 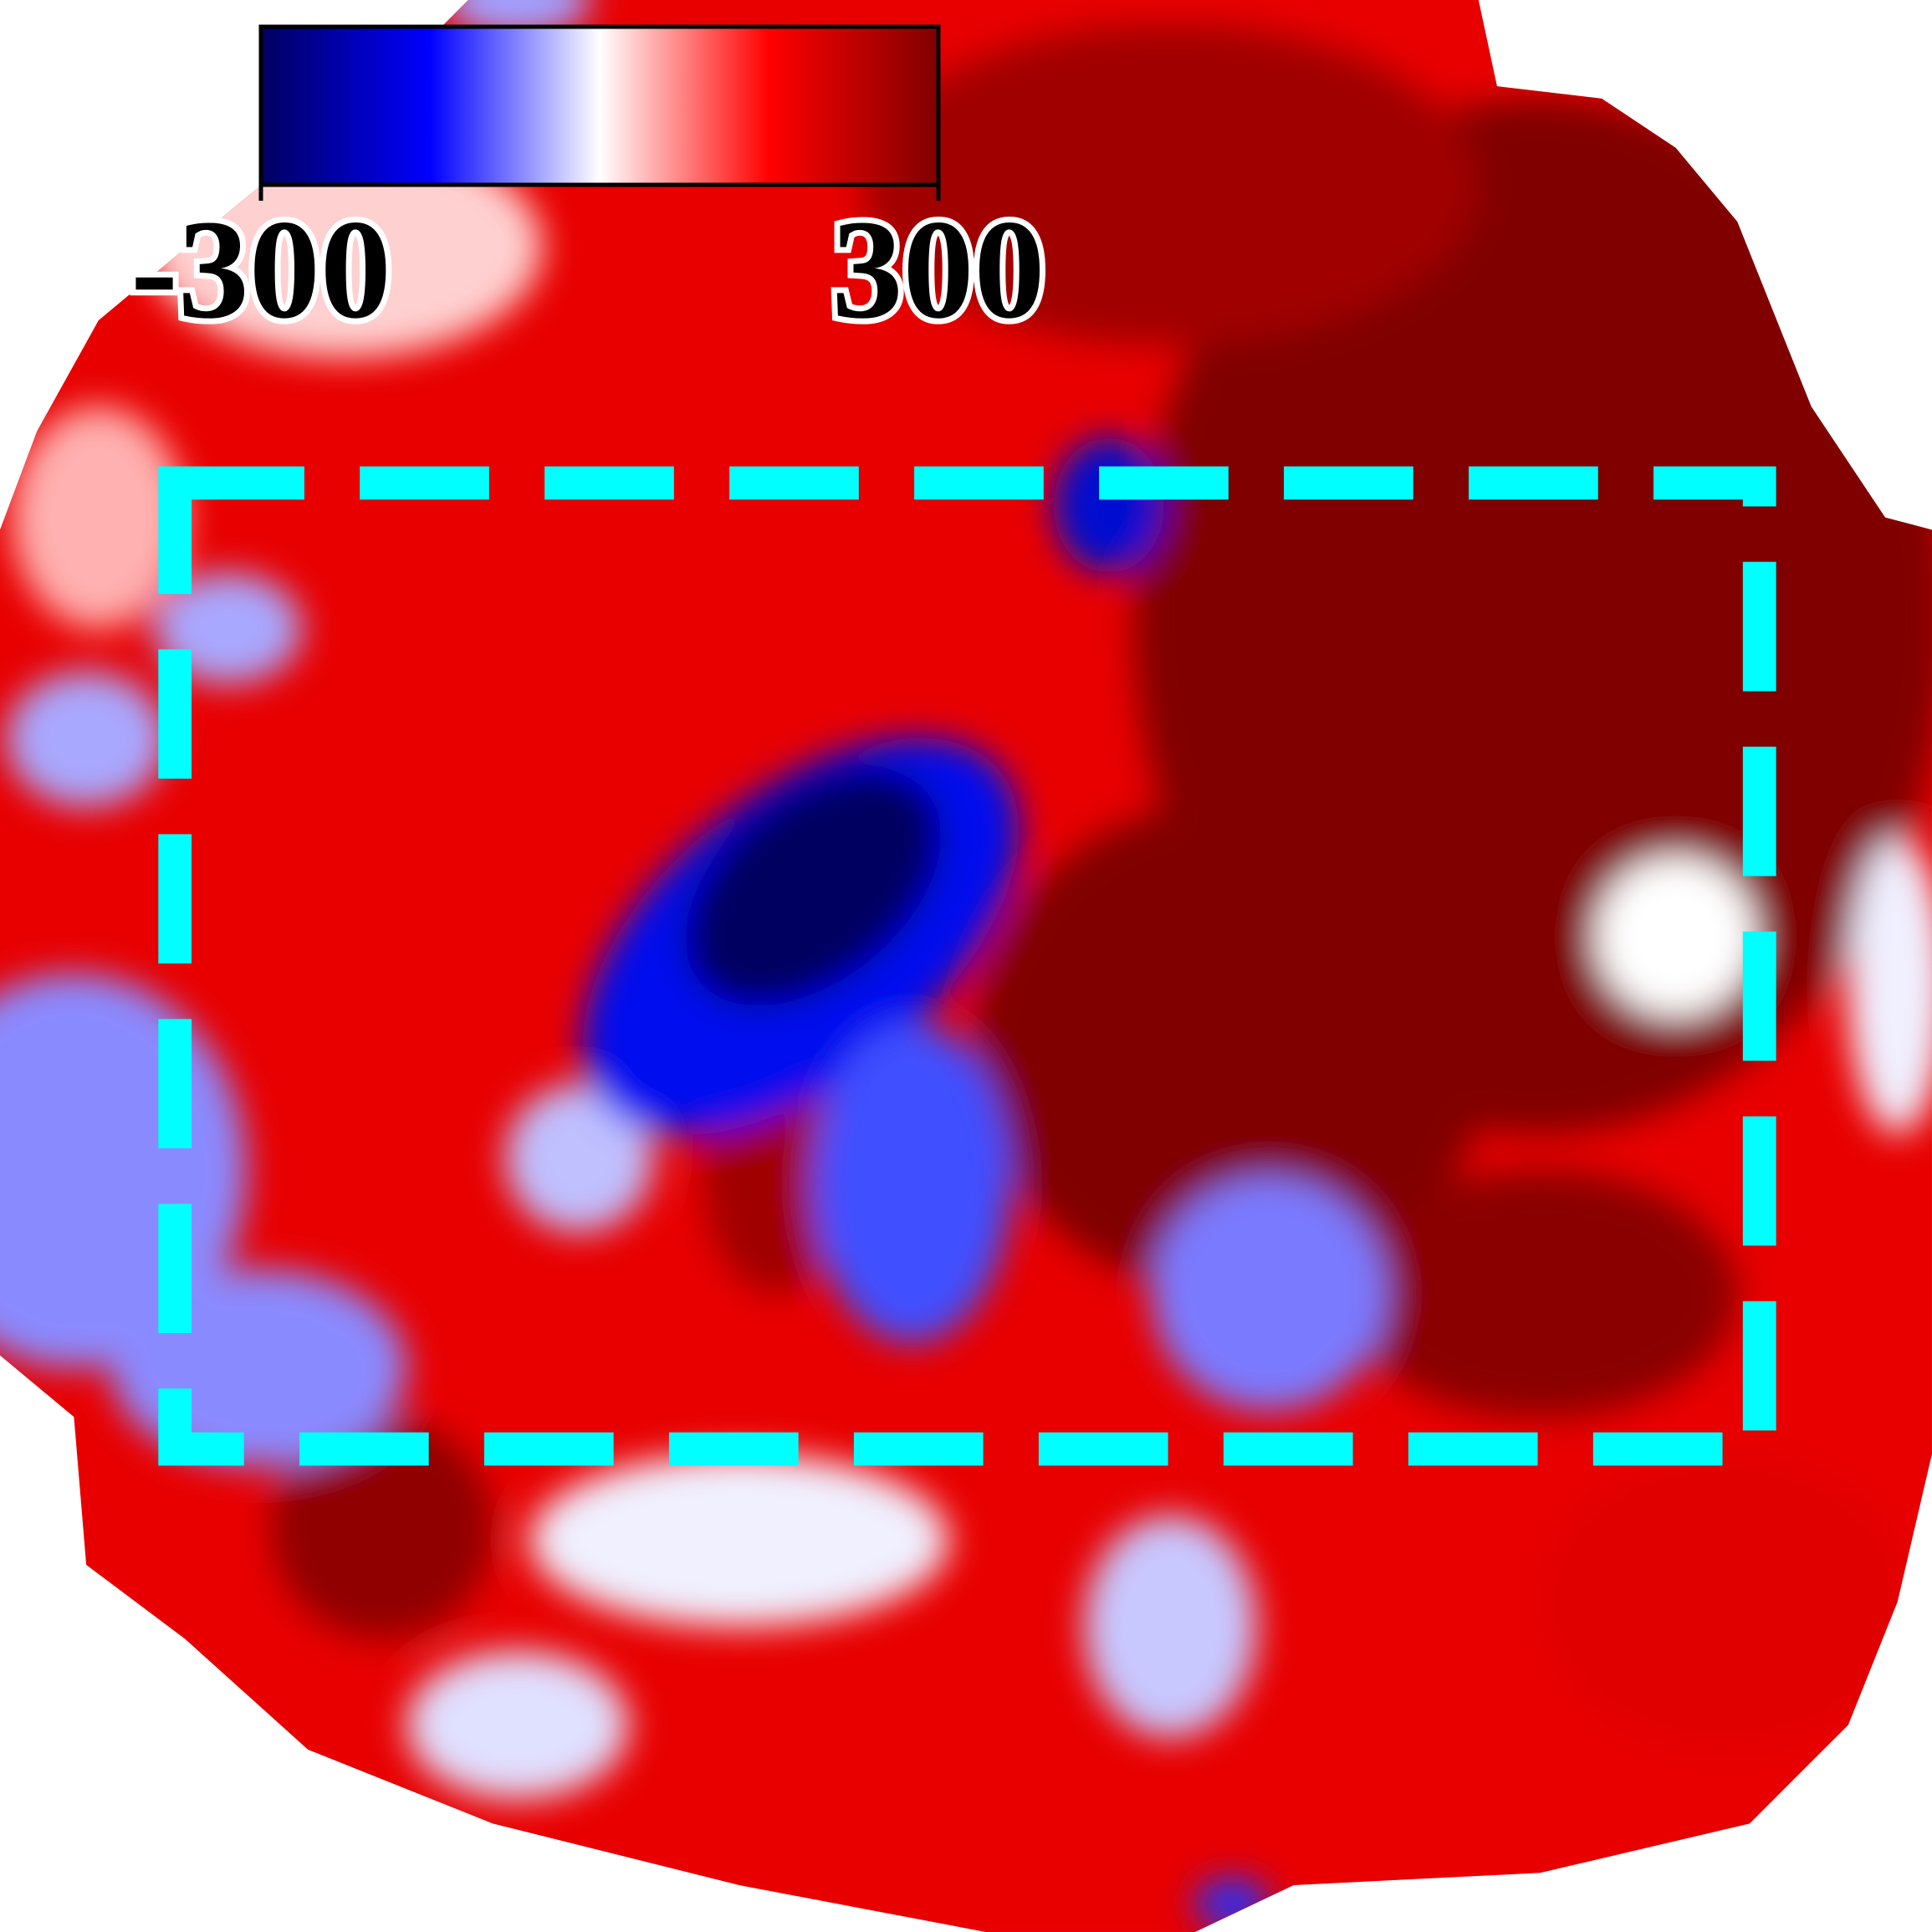 I want to click on colorbar-label: -300, so click(x=260, y=269).